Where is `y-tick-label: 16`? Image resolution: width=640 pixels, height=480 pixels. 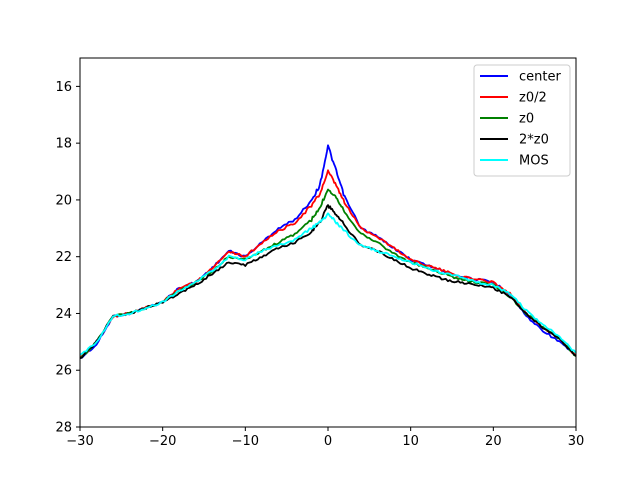
y-tick-label: 16 is located at coordinates (63, 87).